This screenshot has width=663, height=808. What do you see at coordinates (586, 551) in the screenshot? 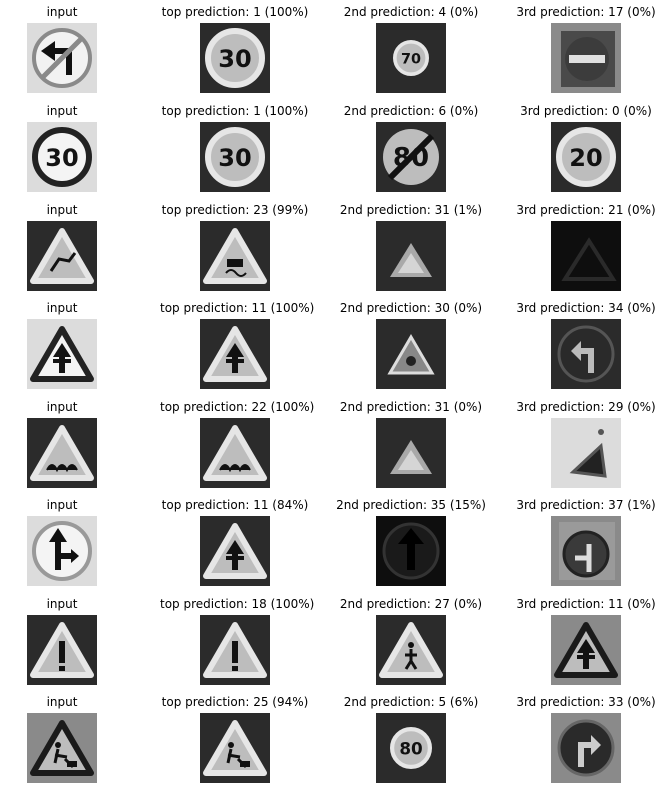
I see `go-straight-or-left-sign-icon` at bounding box center [586, 551].